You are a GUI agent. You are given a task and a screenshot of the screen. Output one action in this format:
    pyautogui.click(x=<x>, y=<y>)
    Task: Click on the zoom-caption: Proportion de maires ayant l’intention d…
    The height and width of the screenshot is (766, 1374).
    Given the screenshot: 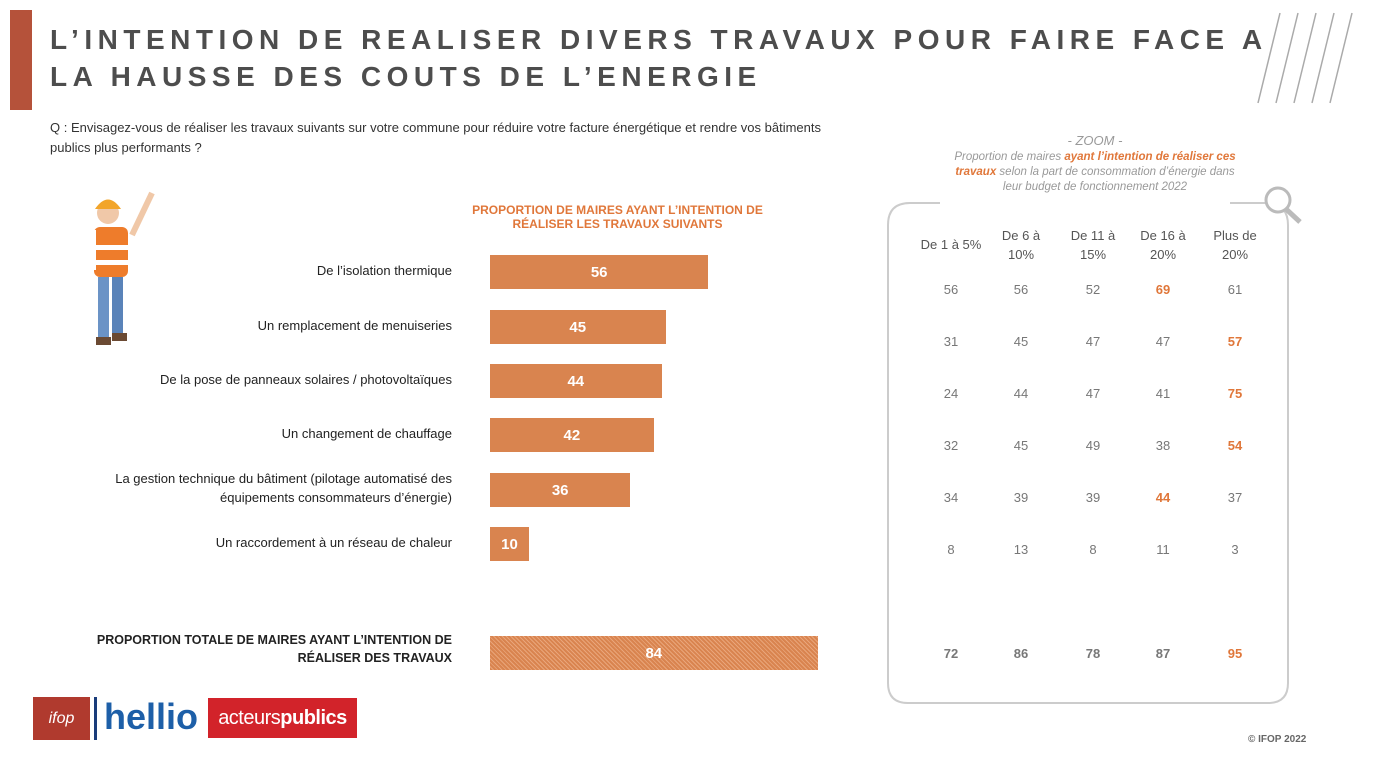 What is the action you would take?
    pyautogui.click(x=1095, y=172)
    